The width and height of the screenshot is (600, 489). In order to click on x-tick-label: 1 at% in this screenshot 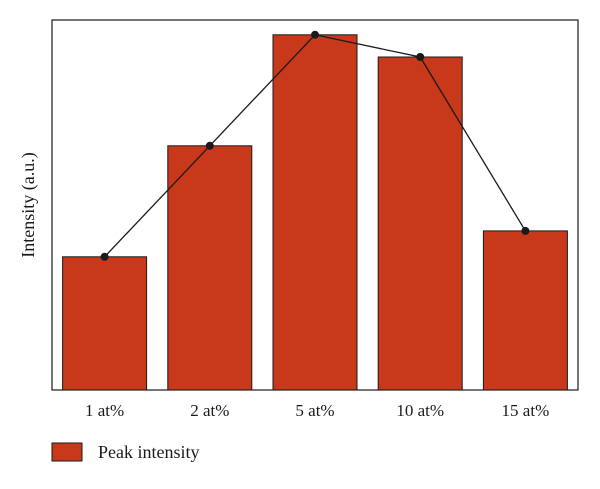, I will do `click(104, 410)`.